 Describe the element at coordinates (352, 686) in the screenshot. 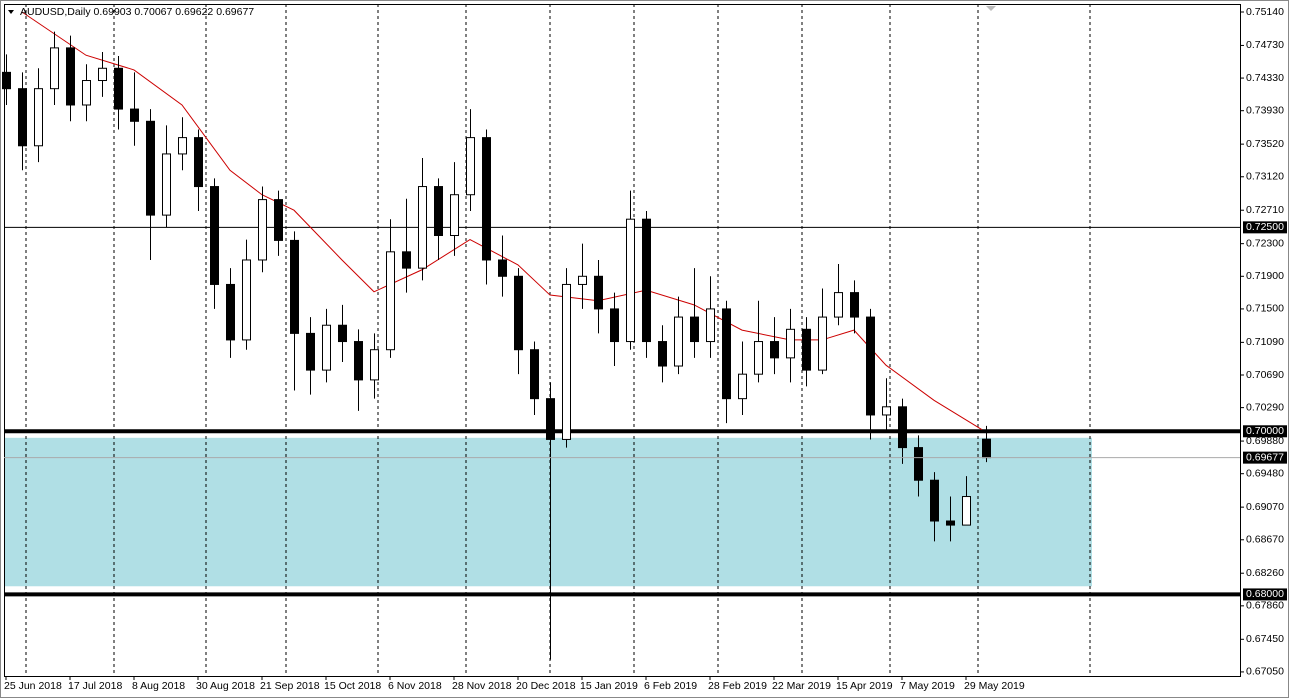

I see `x-tick-label: 15 Oct 2018` at that location.